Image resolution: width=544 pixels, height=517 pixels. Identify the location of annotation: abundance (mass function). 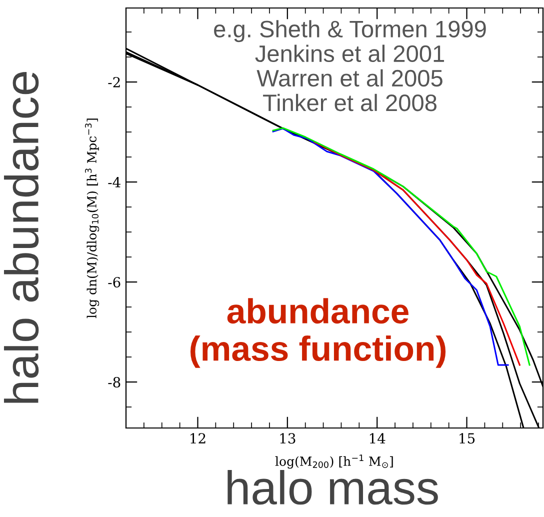
(318, 333).